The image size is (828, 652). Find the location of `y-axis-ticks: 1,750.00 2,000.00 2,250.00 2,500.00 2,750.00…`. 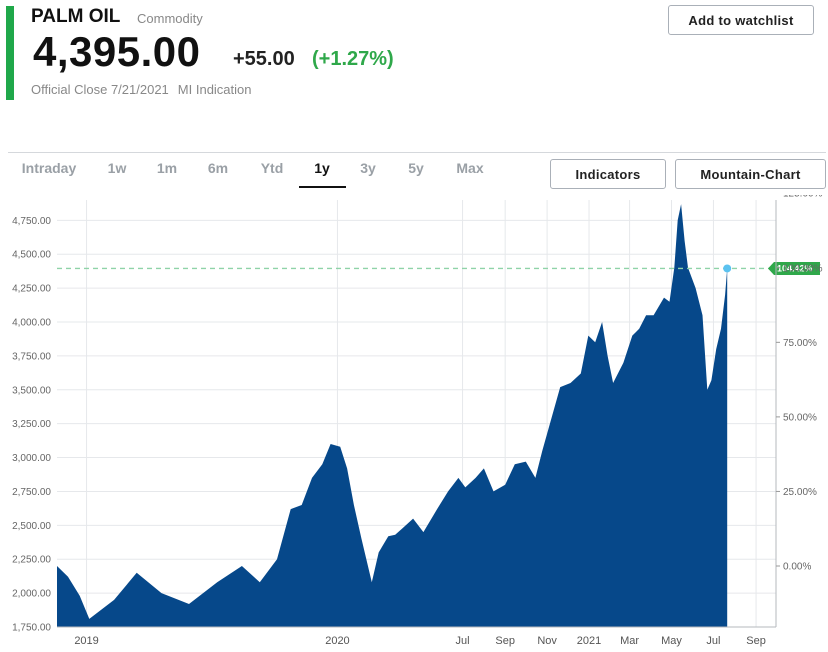

y-axis-ticks: 1,750.00 2,000.00 2,250.00 2,500.00 2,750.00… is located at coordinates (31, 425).